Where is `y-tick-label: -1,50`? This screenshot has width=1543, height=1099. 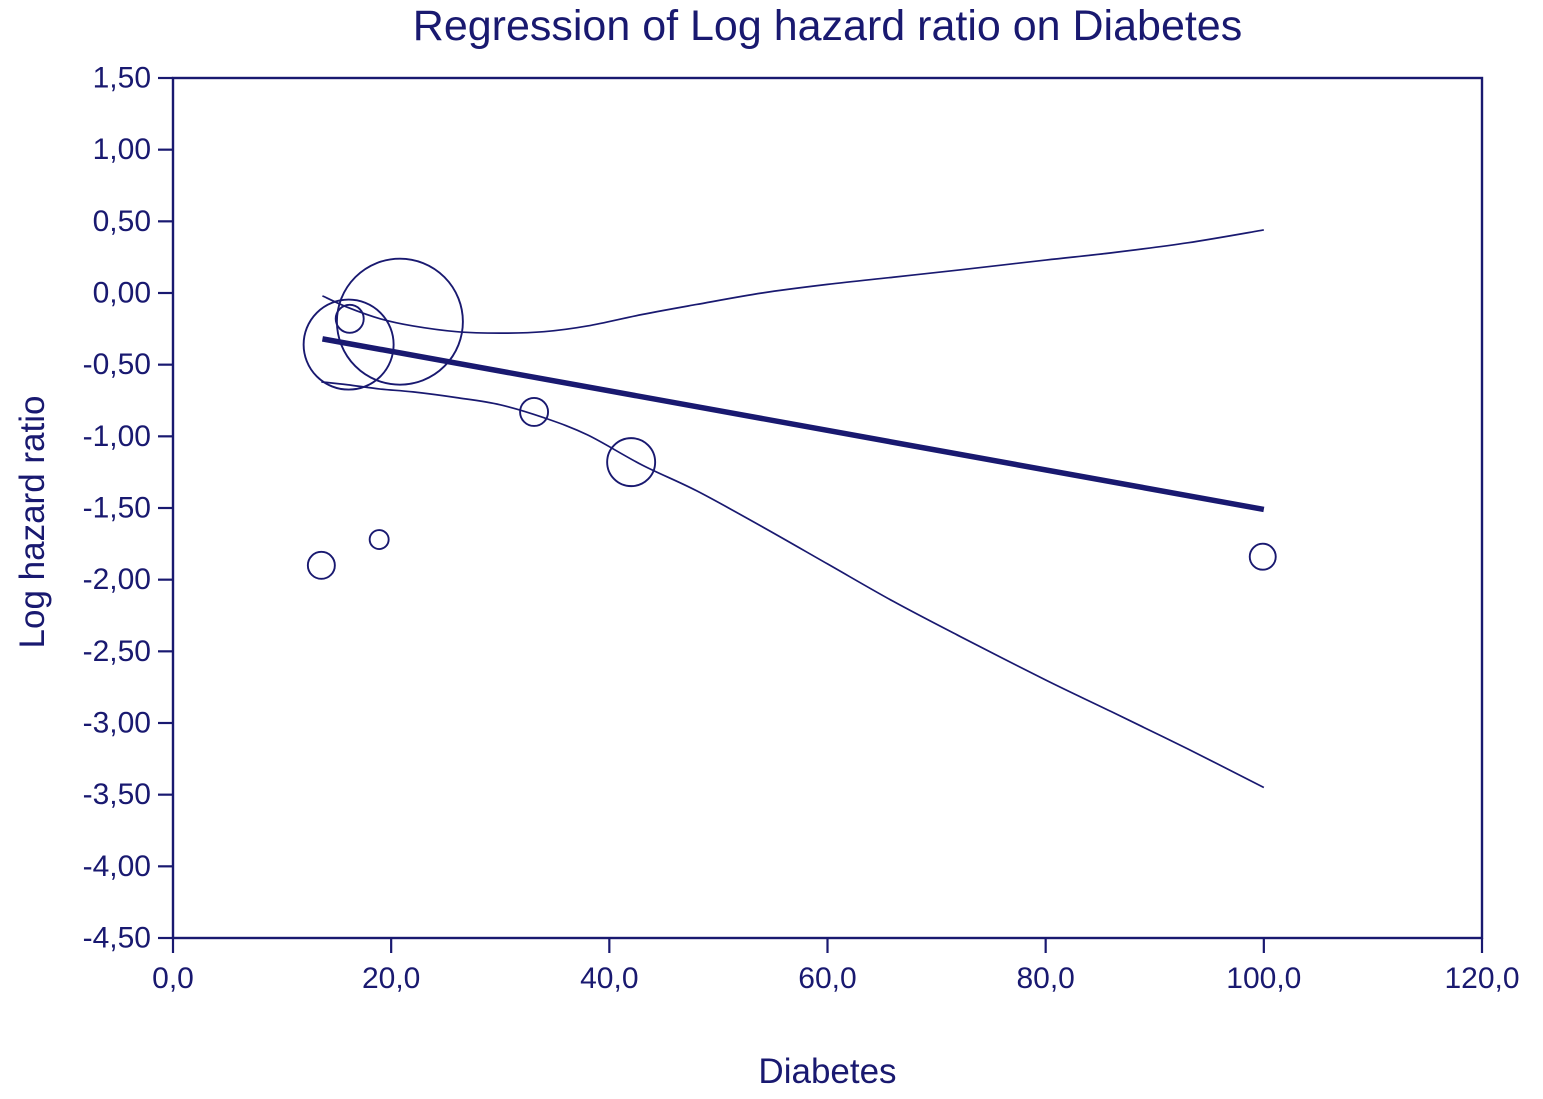
y-tick-label: -1,50 is located at coordinates (117, 508).